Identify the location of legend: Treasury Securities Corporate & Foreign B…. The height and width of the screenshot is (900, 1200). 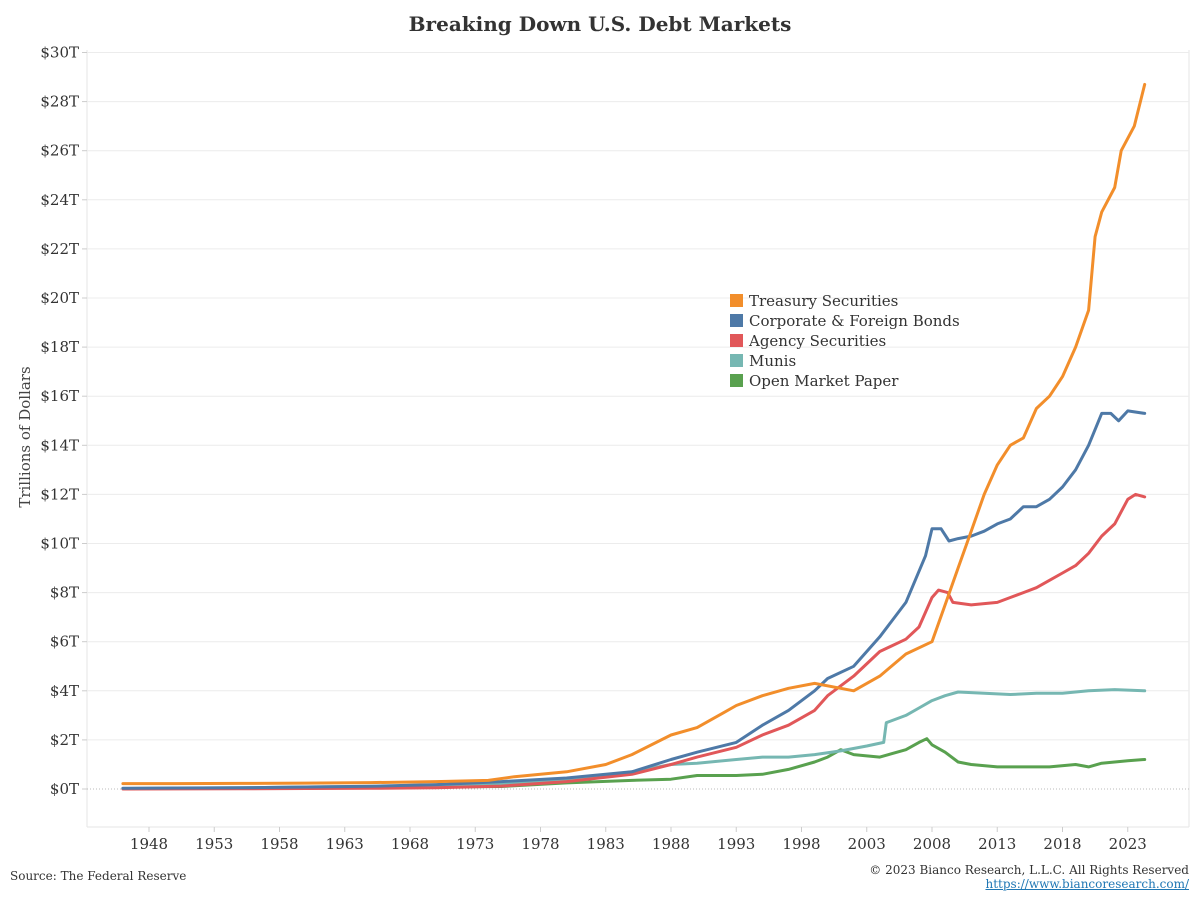
(845, 341).